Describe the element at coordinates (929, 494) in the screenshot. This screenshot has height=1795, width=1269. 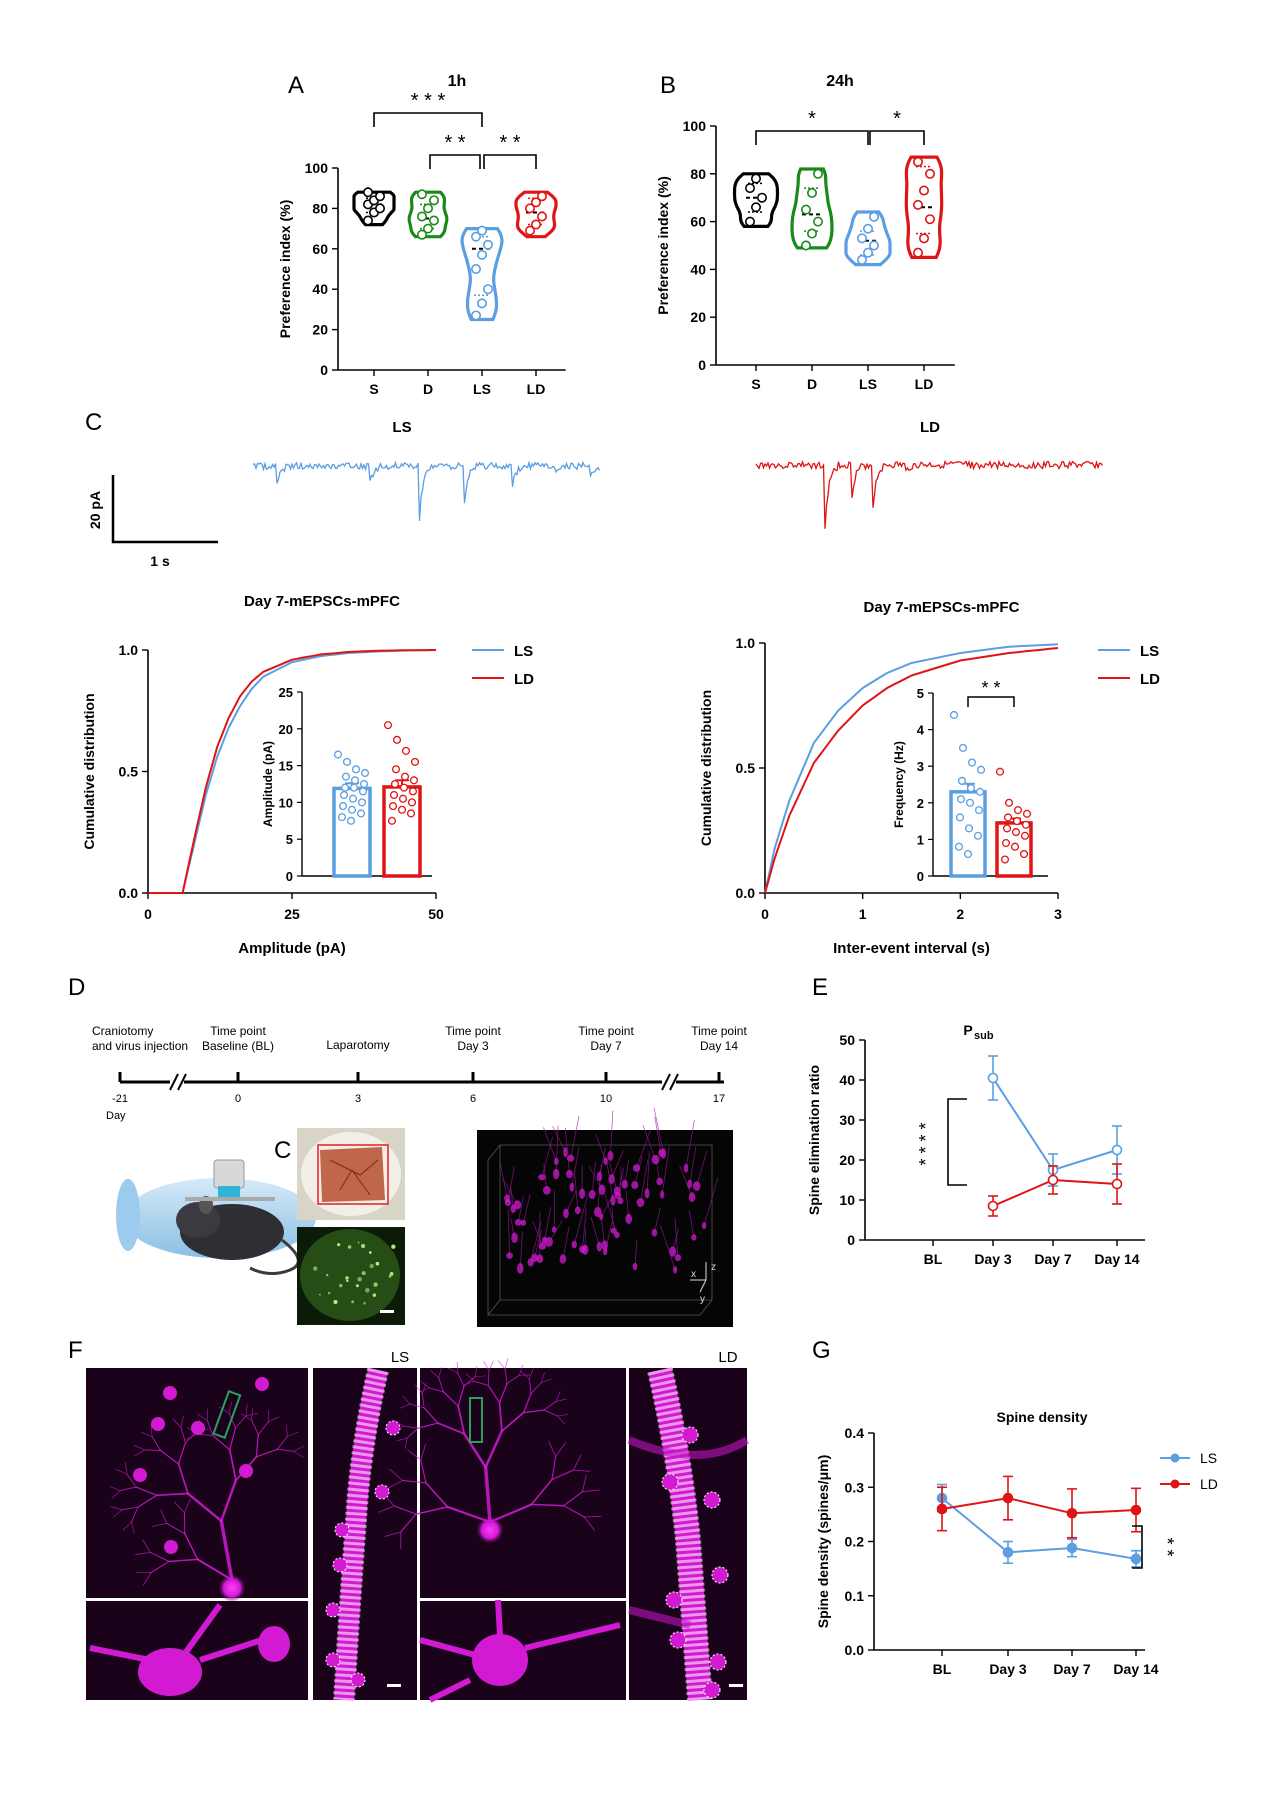
I see `trace-ld` at that location.